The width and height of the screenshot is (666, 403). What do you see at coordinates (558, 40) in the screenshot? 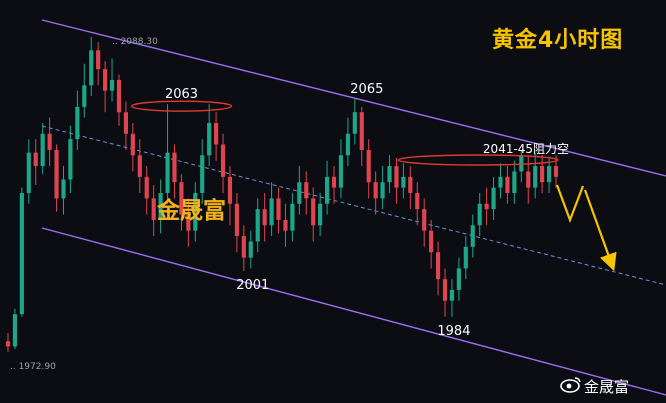
I see `chart-title: 黄金4小时图` at bounding box center [558, 40].